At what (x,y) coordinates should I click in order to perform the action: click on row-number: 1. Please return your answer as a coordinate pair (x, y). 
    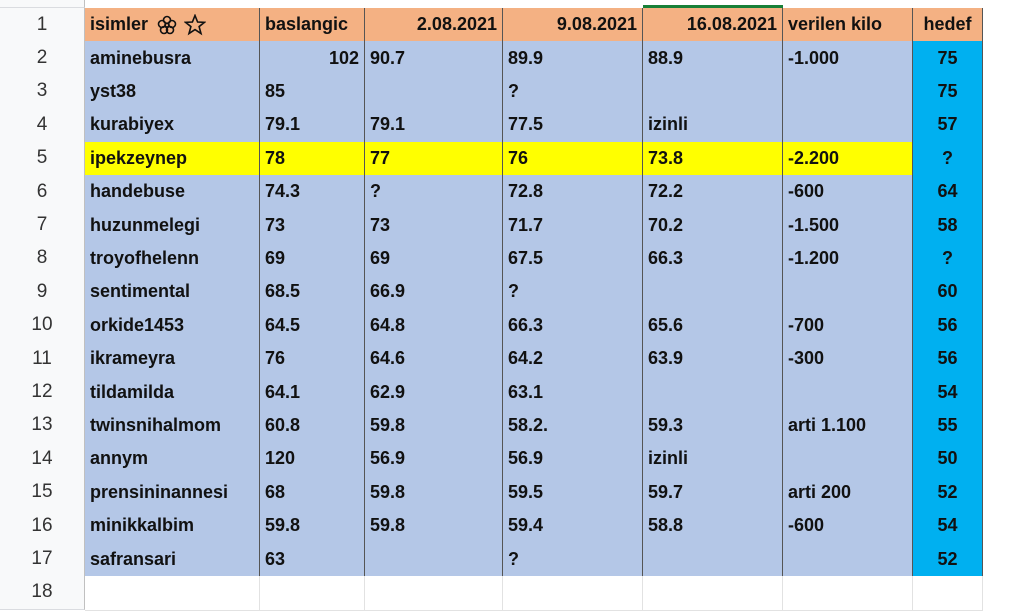
    Looking at the image, I should click on (42, 25).